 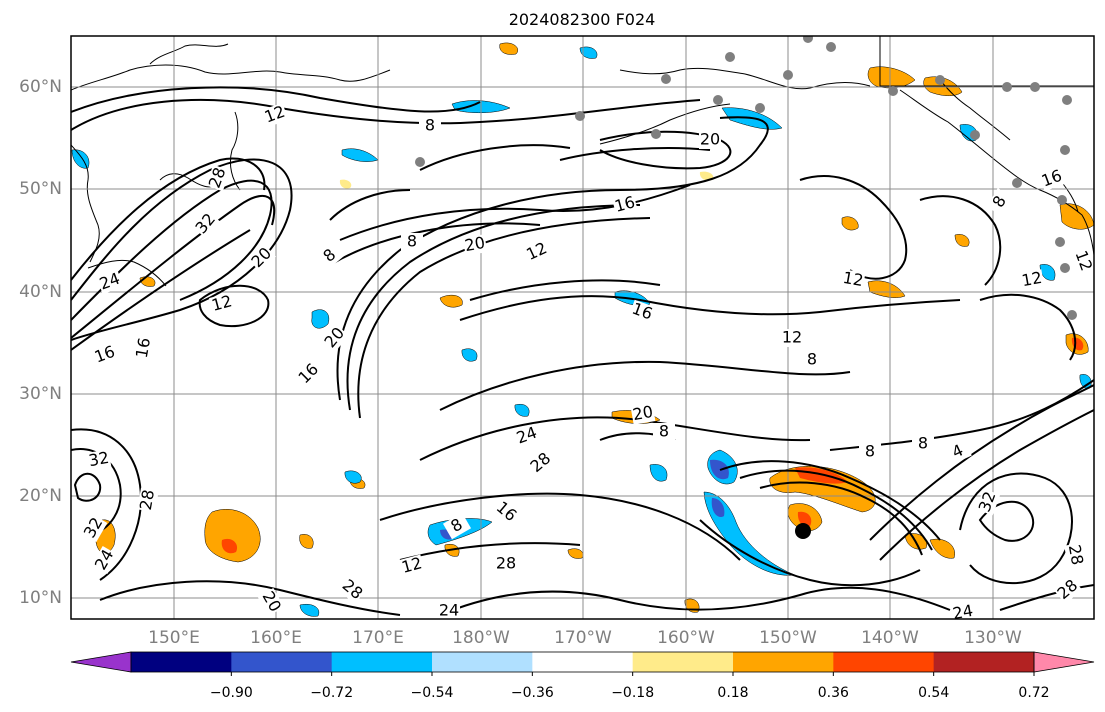 What do you see at coordinates (732, 693) in the screenshot?
I see `colorbar-tick-label: 0.18` at bounding box center [732, 693].